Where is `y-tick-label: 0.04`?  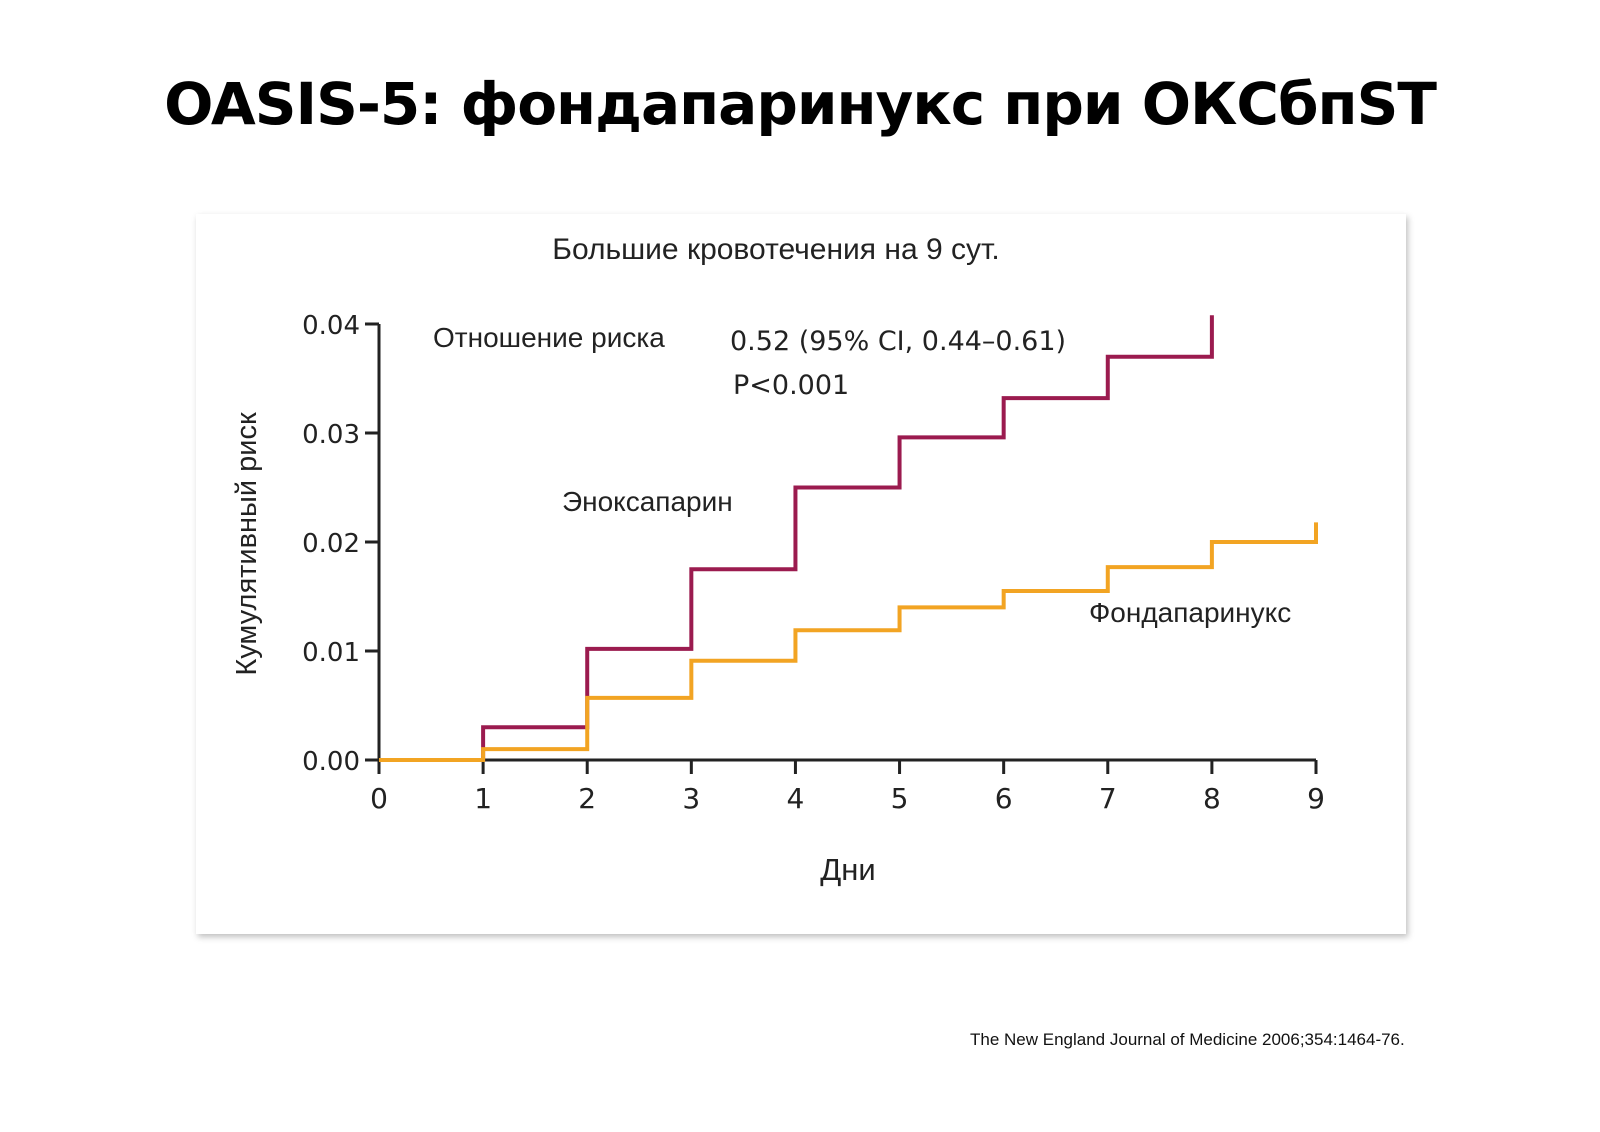 y-tick-label: 0.04 is located at coordinates (331, 326).